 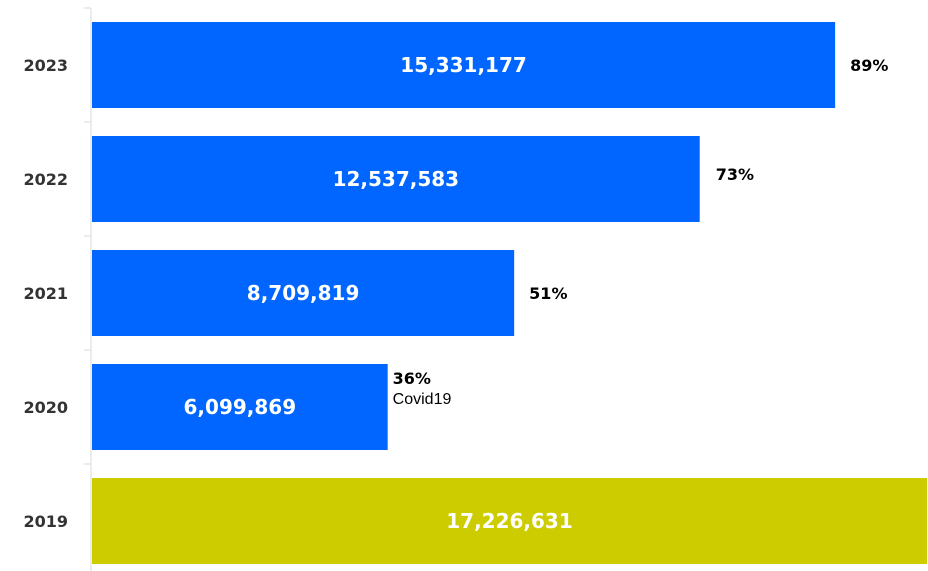 What do you see at coordinates (45, 179) in the screenshot?
I see `category-label: 2022` at bounding box center [45, 179].